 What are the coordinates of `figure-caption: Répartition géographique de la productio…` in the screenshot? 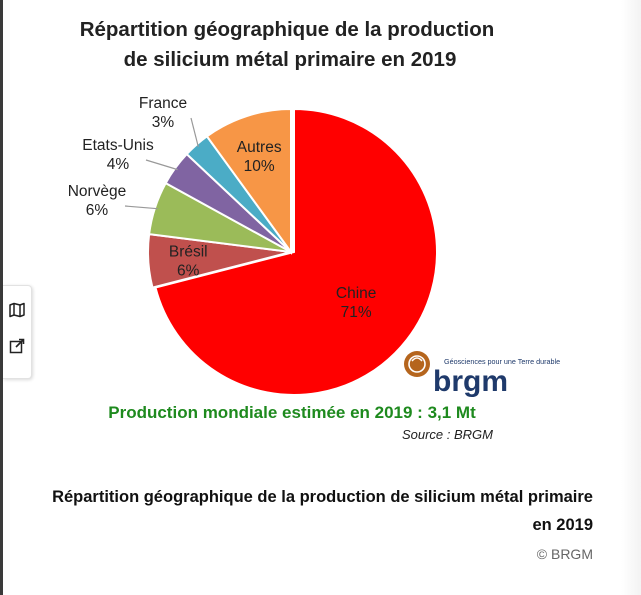 It's located at (311, 511).